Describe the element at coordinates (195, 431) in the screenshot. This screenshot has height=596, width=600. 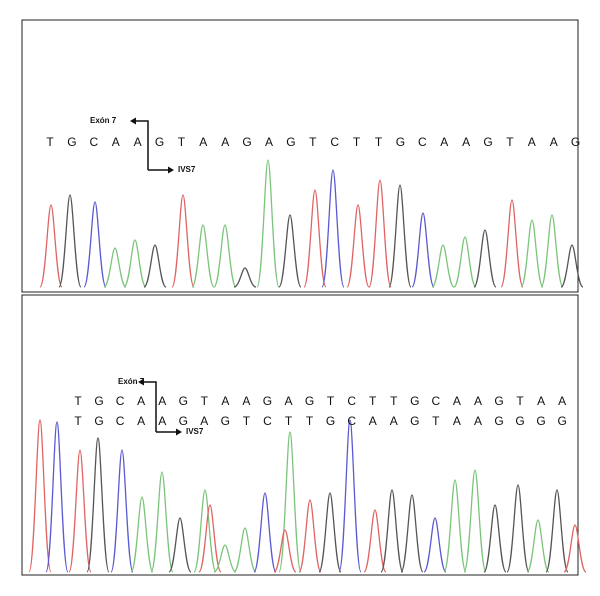
I see `intron-label: IVS7` at that location.